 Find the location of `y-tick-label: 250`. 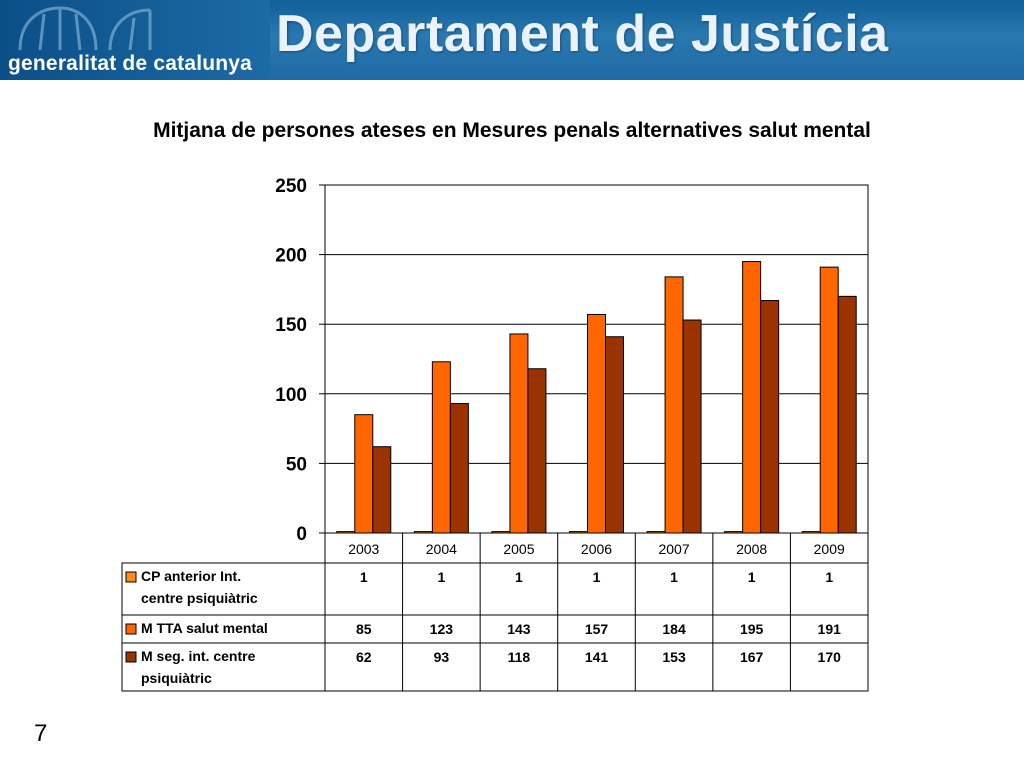

y-tick-label: 250 is located at coordinates (291, 186).